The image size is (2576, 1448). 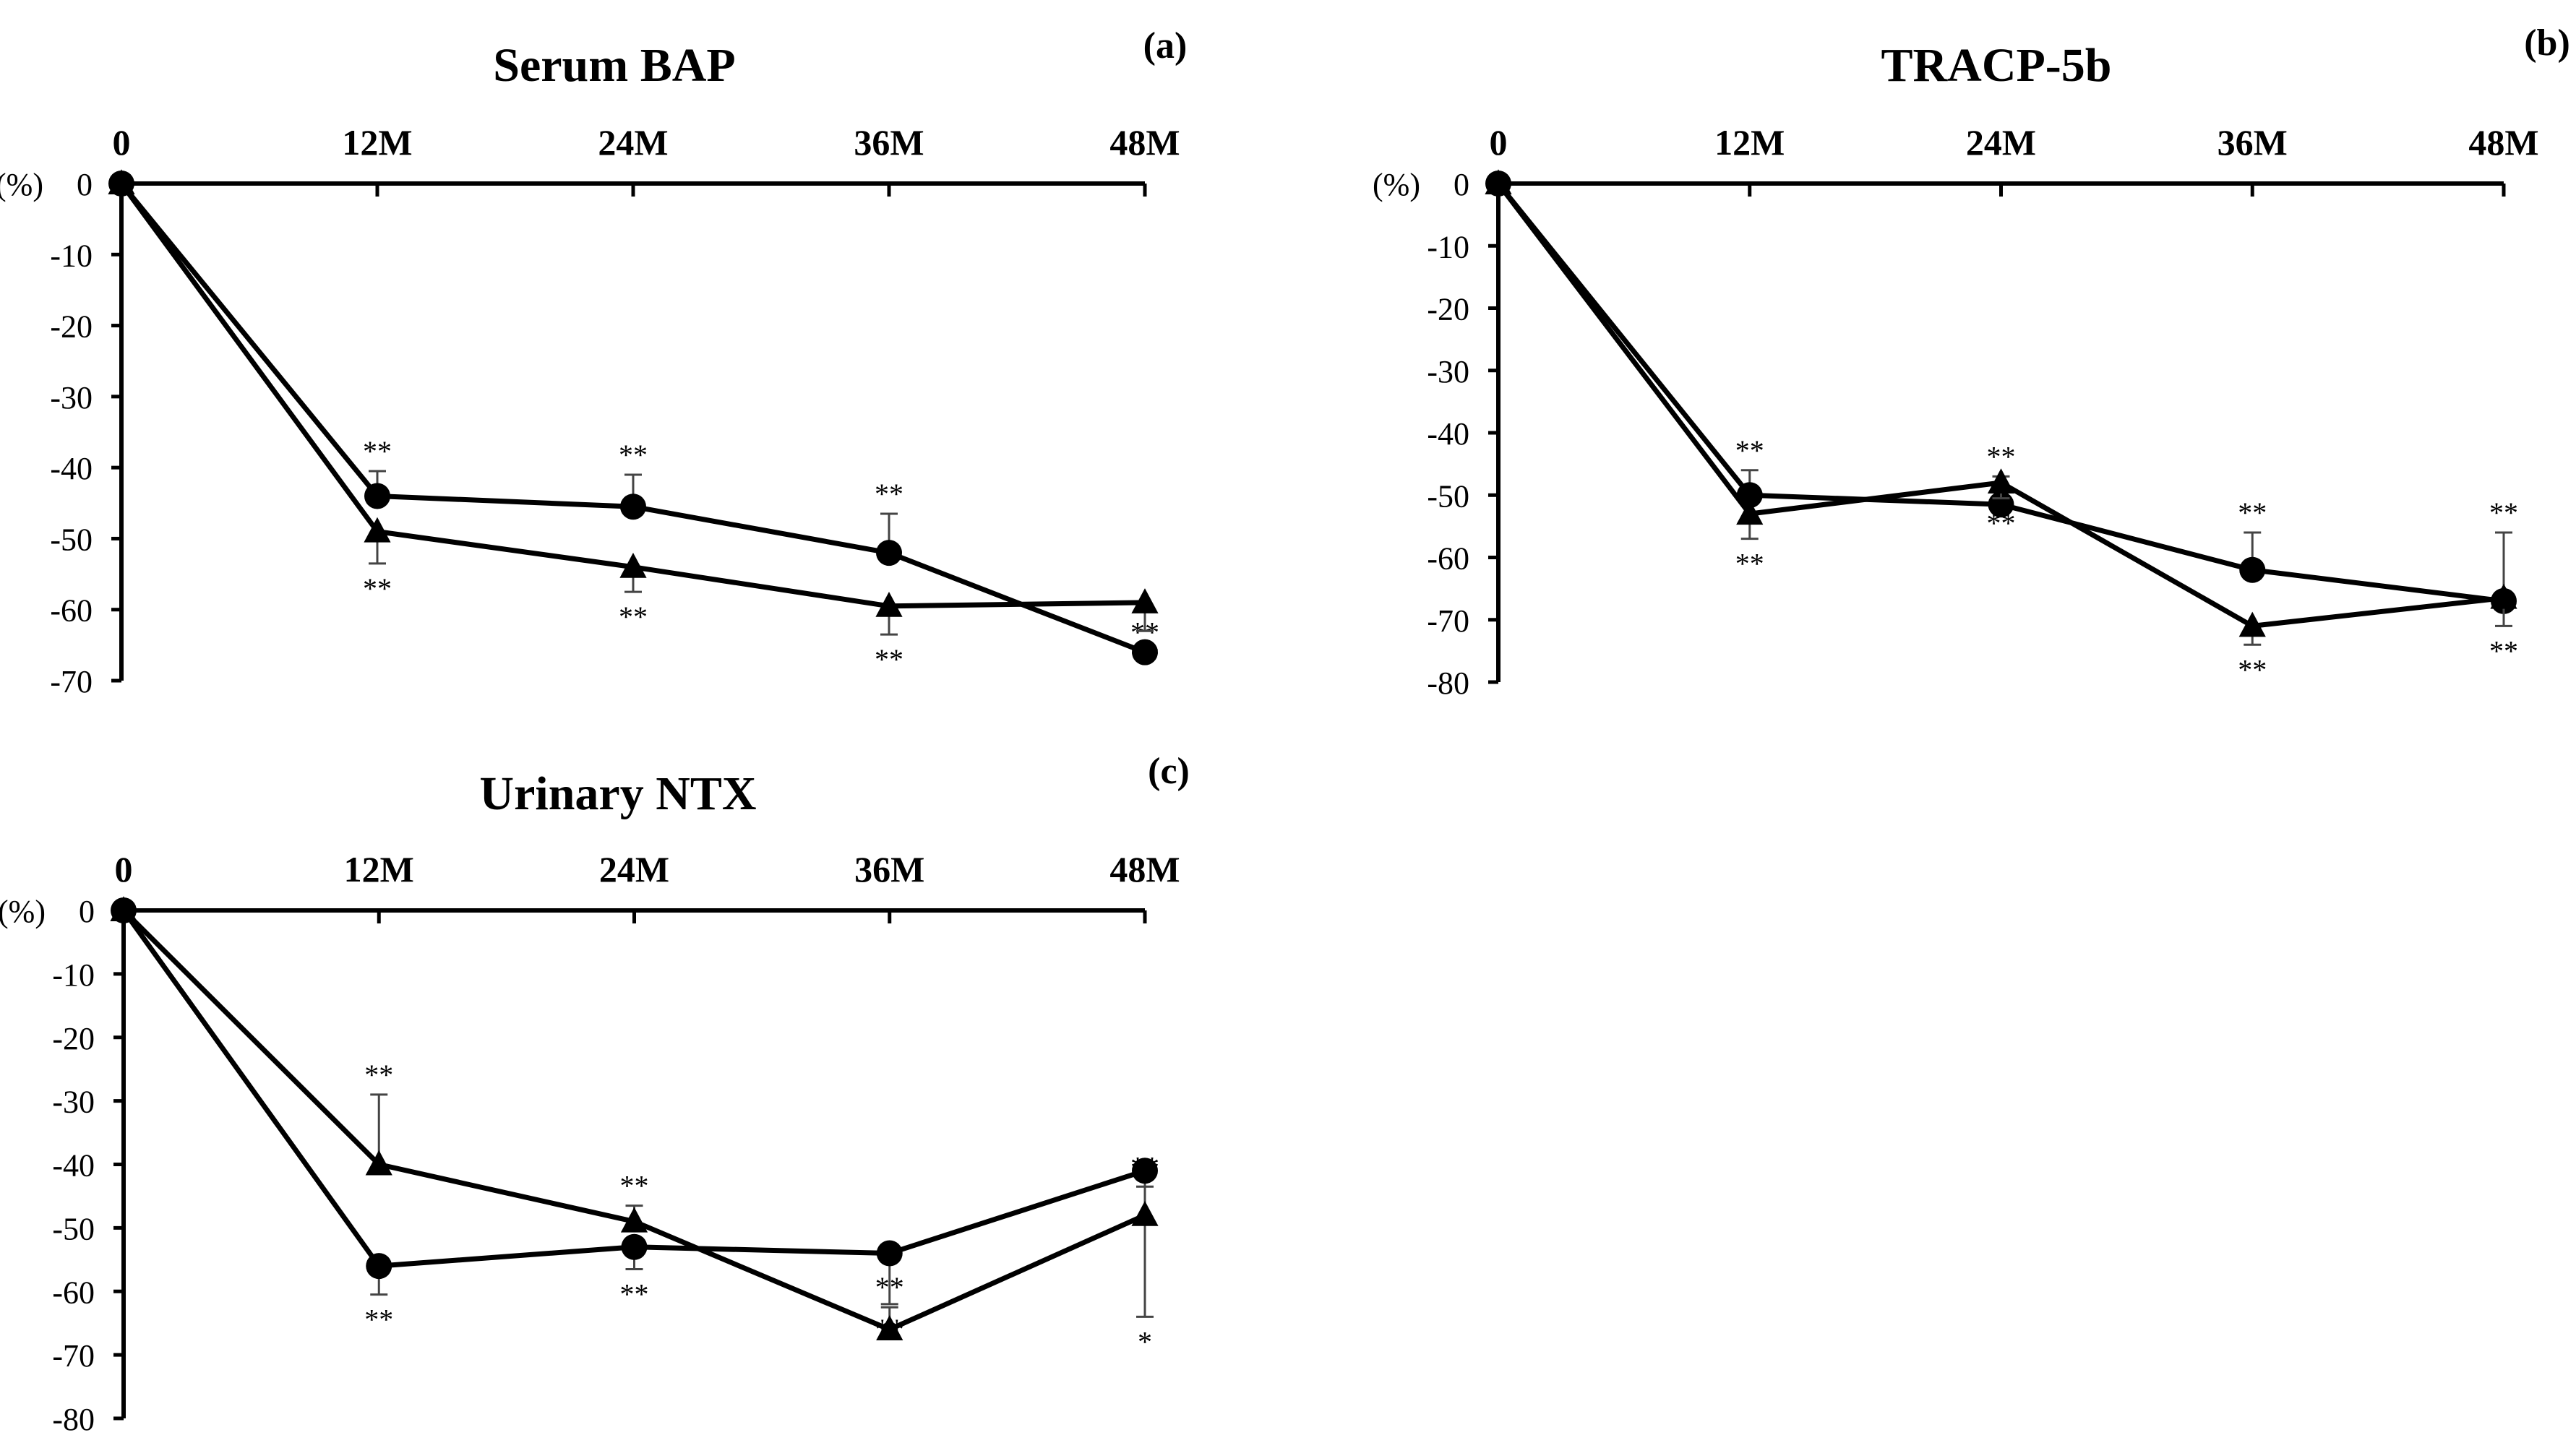 I want to click on chart-title: Serum BAP, so click(x=614, y=65).